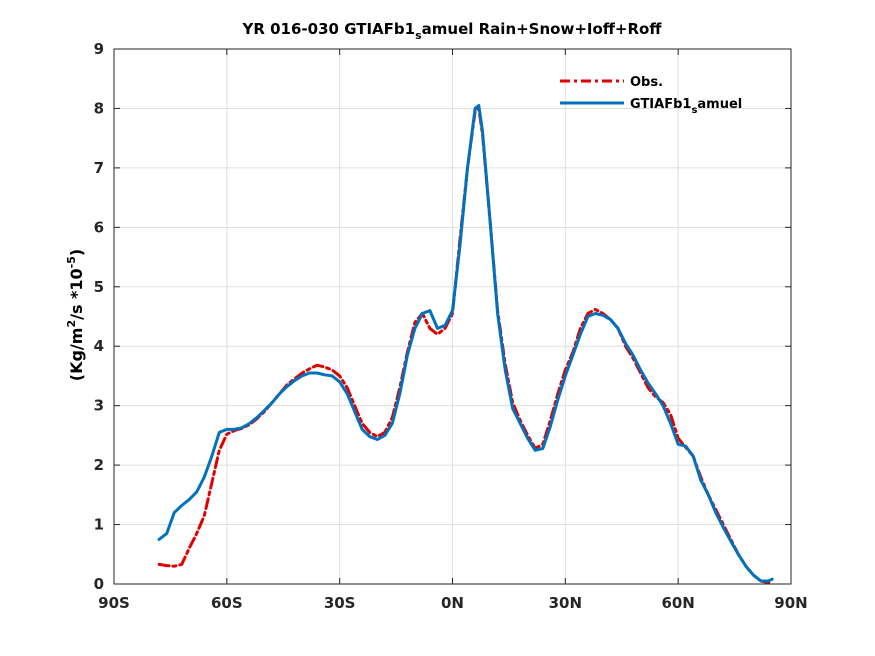 The width and height of the screenshot is (875, 656). What do you see at coordinates (719, 104) in the screenshot?
I see `legend-model-rest: amuel` at bounding box center [719, 104].